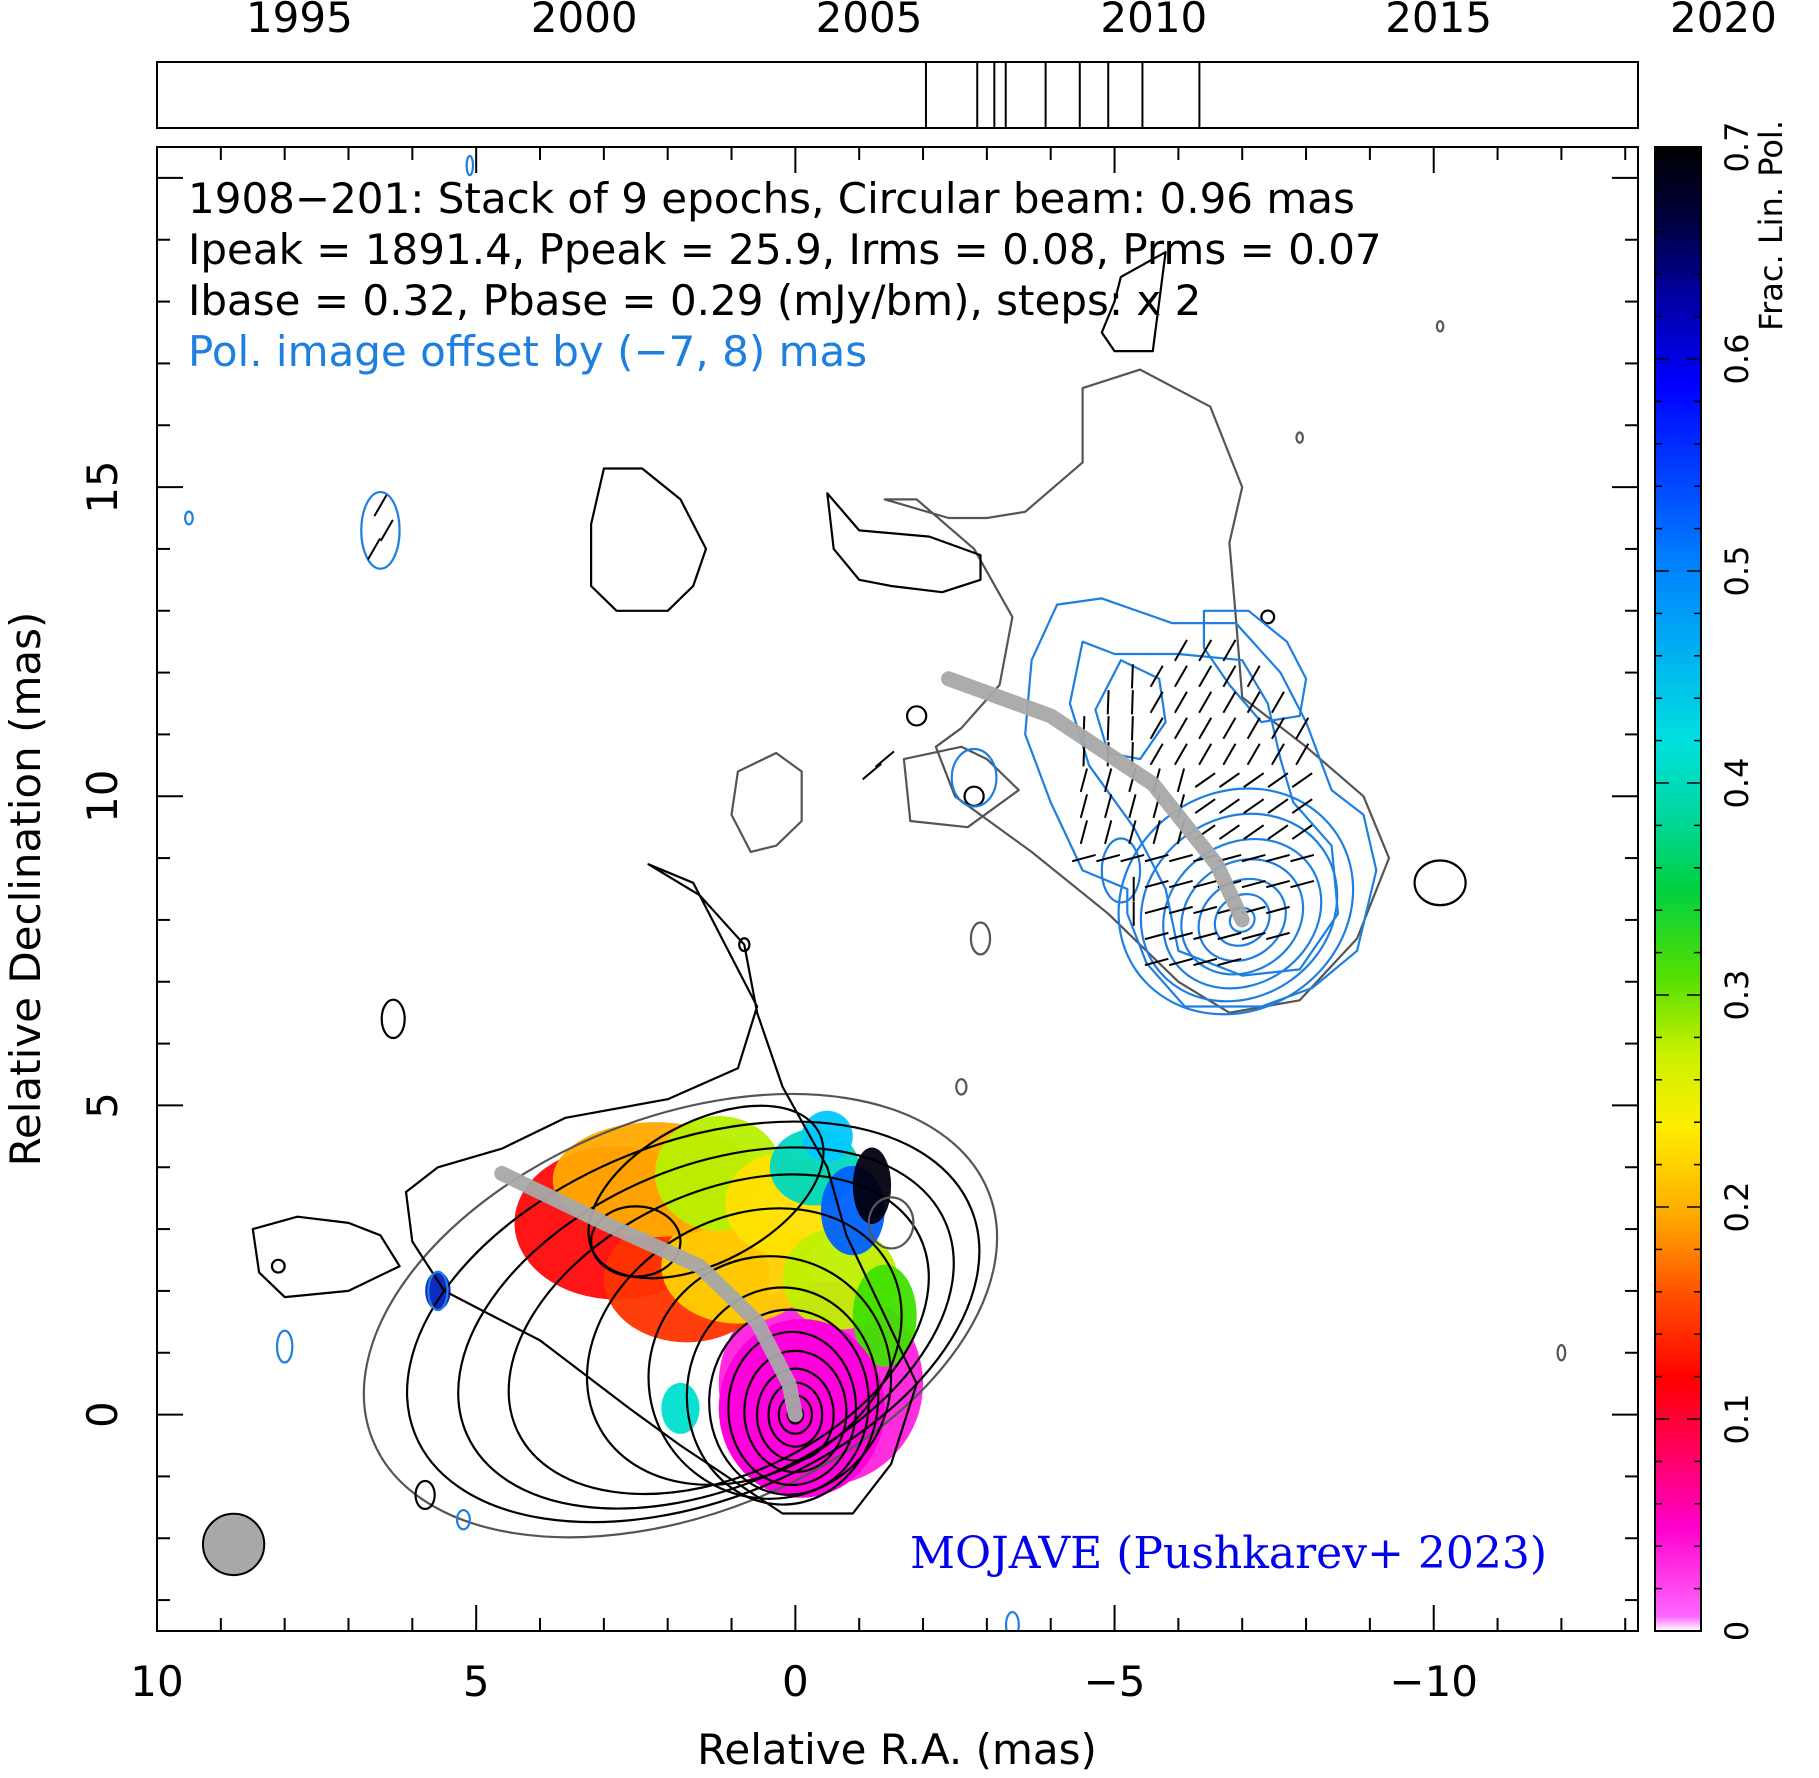 This screenshot has width=1819, height=1778. What do you see at coordinates (1433, 1681) in the screenshot?
I see `x-tick-label: −10` at bounding box center [1433, 1681].